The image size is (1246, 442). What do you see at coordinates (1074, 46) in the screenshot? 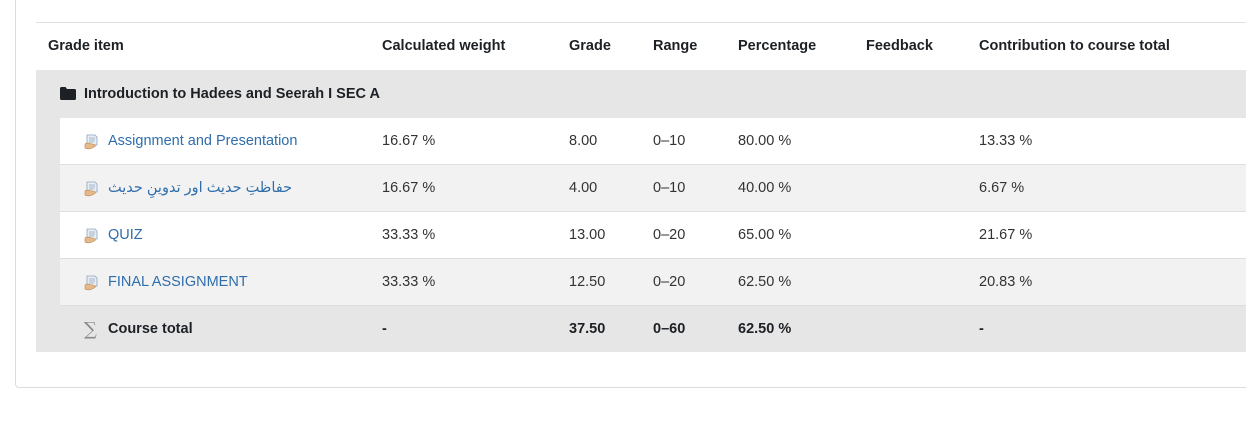
I see `header-contribution: Contribution to course total` at bounding box center [1074, 46].